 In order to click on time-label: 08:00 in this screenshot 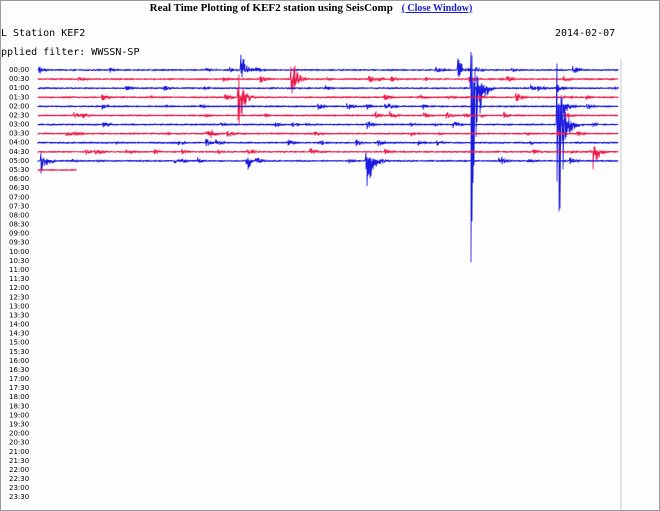, I will do `click(19, 215)`.